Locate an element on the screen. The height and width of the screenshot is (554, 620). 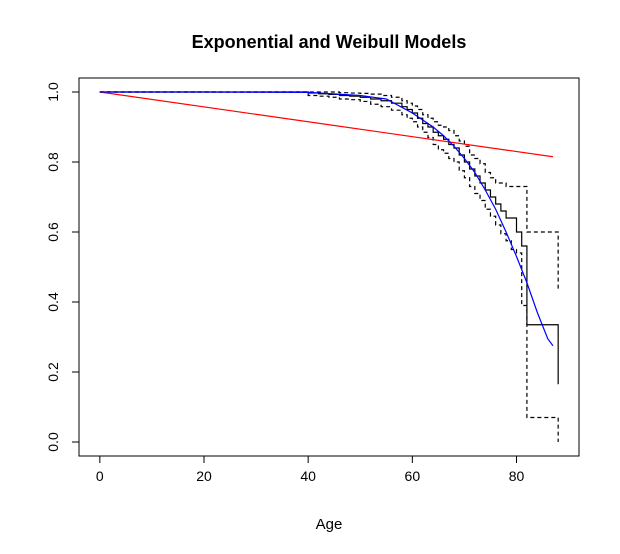
chart-title: Exponential and Weibull Models is located at coordinates (329, 42).